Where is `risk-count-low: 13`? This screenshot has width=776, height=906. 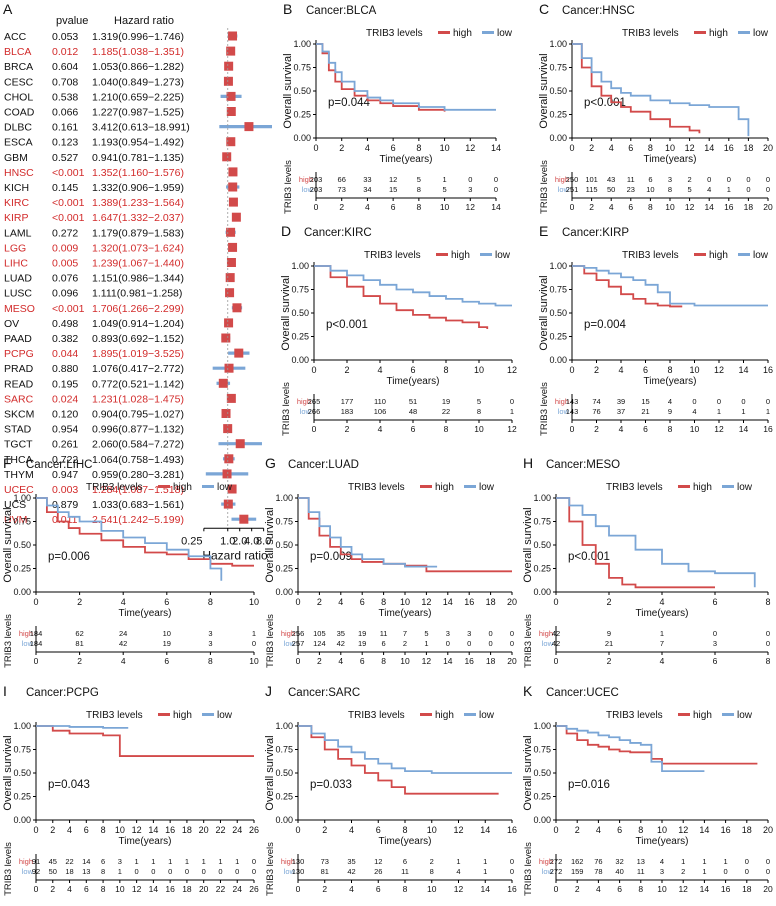 risk-count-low: 13 is located at coordinates (86, 871).